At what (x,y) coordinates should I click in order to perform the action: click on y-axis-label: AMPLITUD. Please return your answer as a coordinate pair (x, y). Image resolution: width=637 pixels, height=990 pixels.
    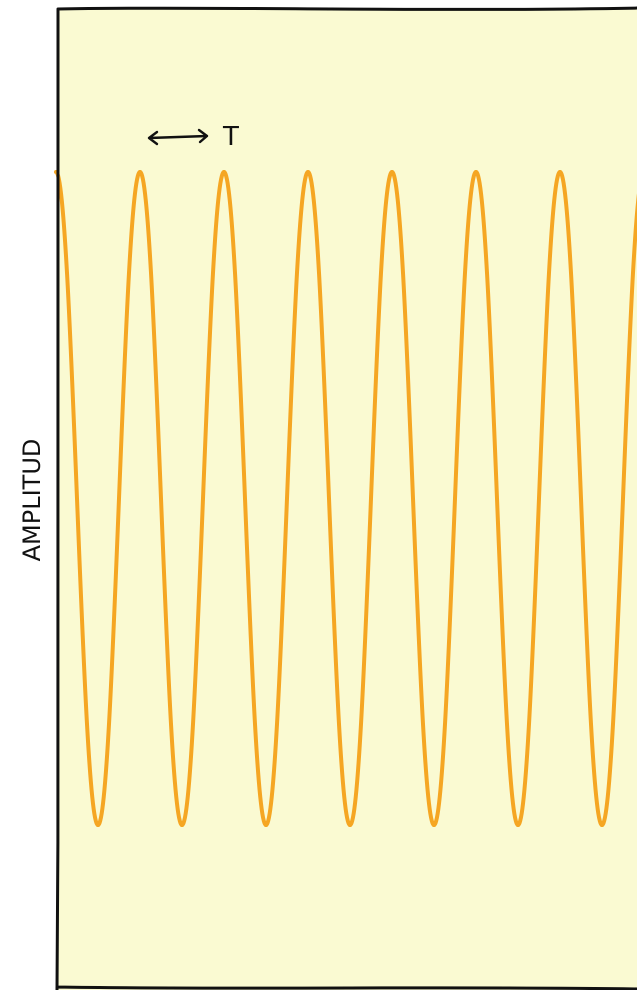
    Looking at the image, I should click on (32, 500).